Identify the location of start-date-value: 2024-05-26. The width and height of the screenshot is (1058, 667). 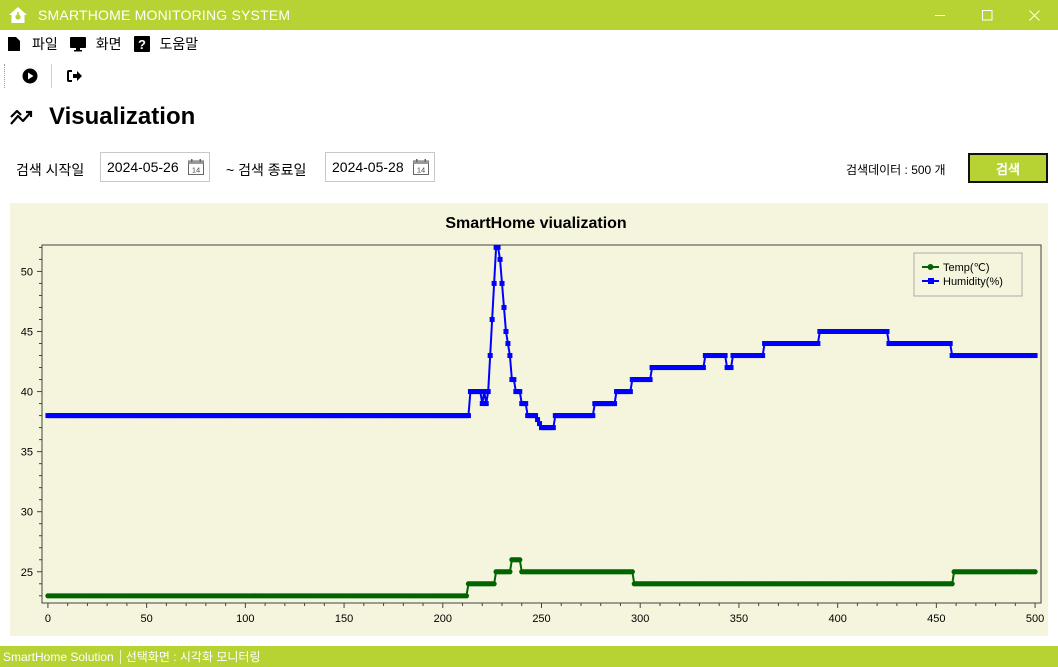
(143, 167).